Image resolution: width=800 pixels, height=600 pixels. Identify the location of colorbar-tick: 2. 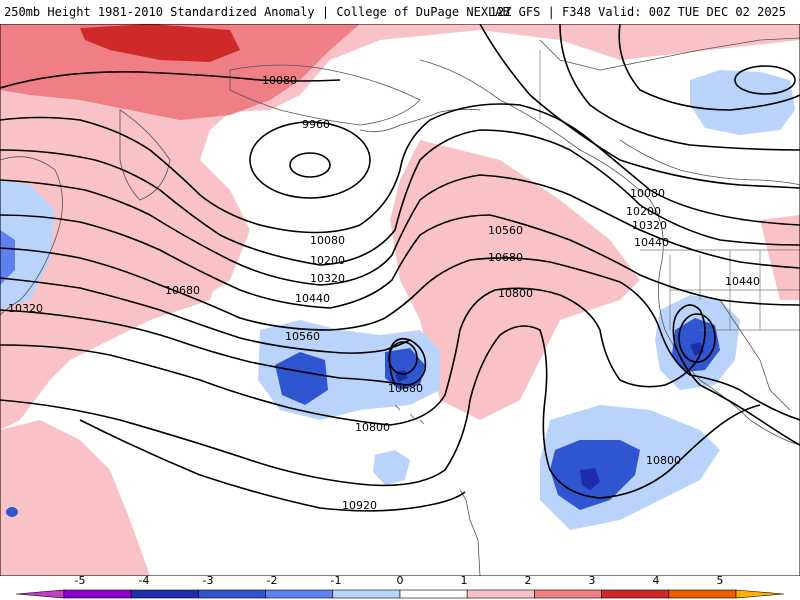
(528, 580).